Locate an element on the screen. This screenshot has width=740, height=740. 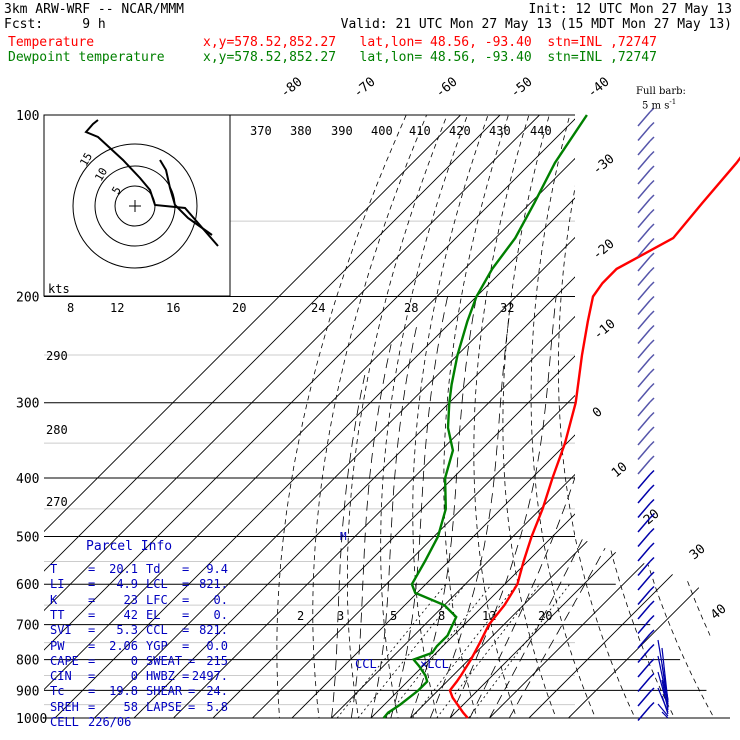
parcel-key: T is located at coordinates (54, 569).